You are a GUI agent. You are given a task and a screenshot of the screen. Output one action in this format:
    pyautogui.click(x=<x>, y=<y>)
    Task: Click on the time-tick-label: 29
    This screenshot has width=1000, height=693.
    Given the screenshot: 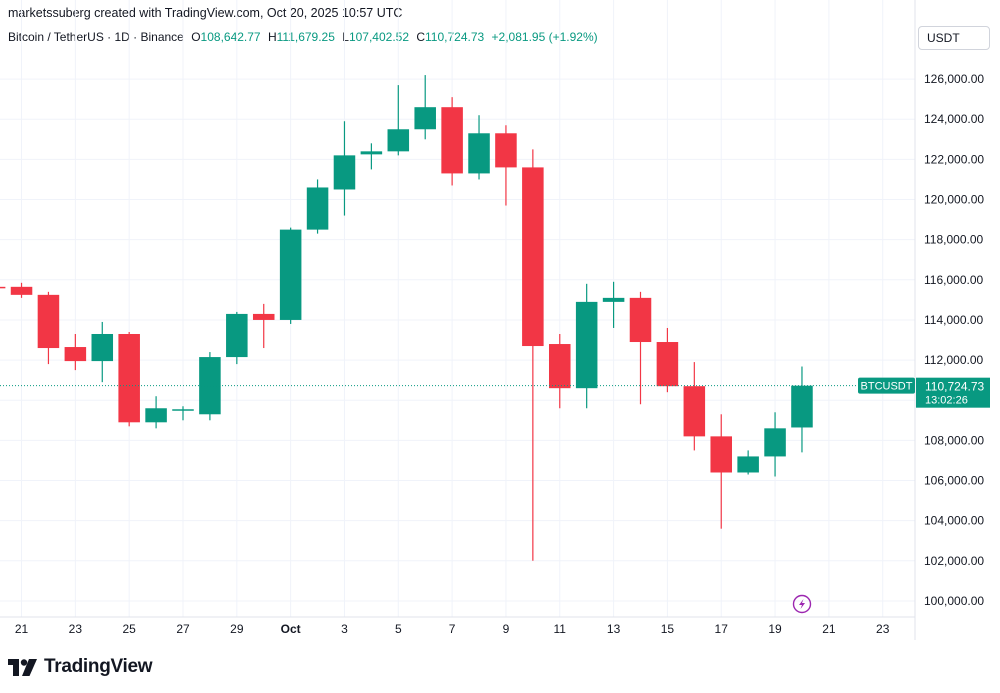 What is the action you would take?
    pyautogui.click(x=237, y=629)
    